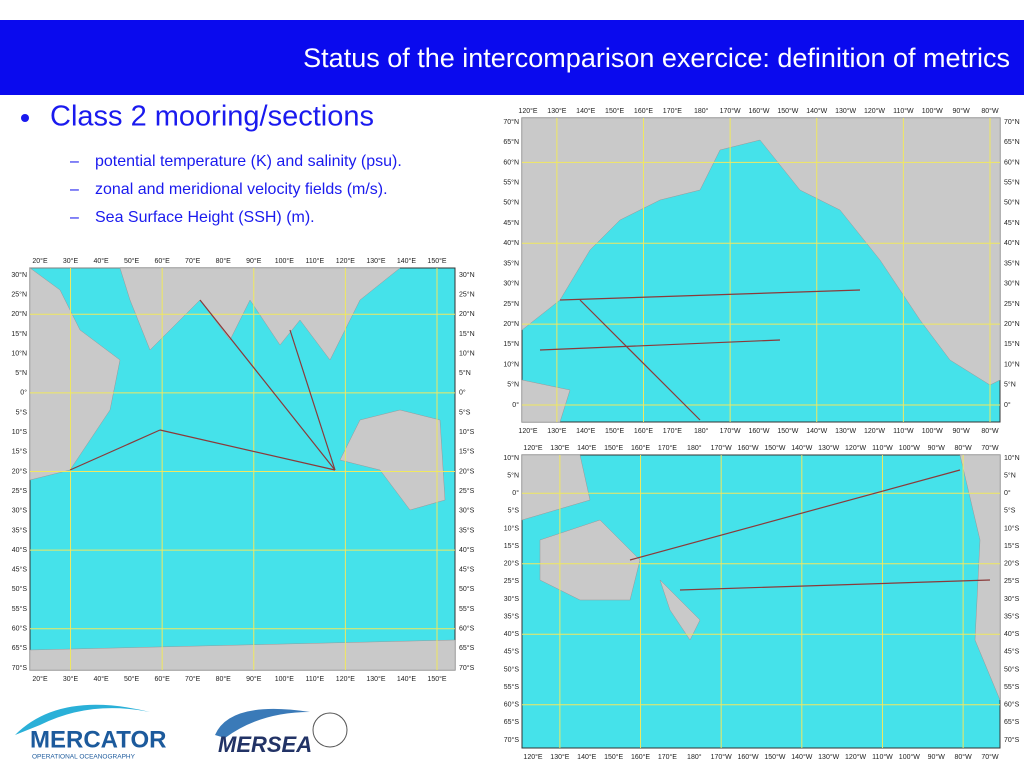  I want to click on x-label: 60°E, so click(163, 261).